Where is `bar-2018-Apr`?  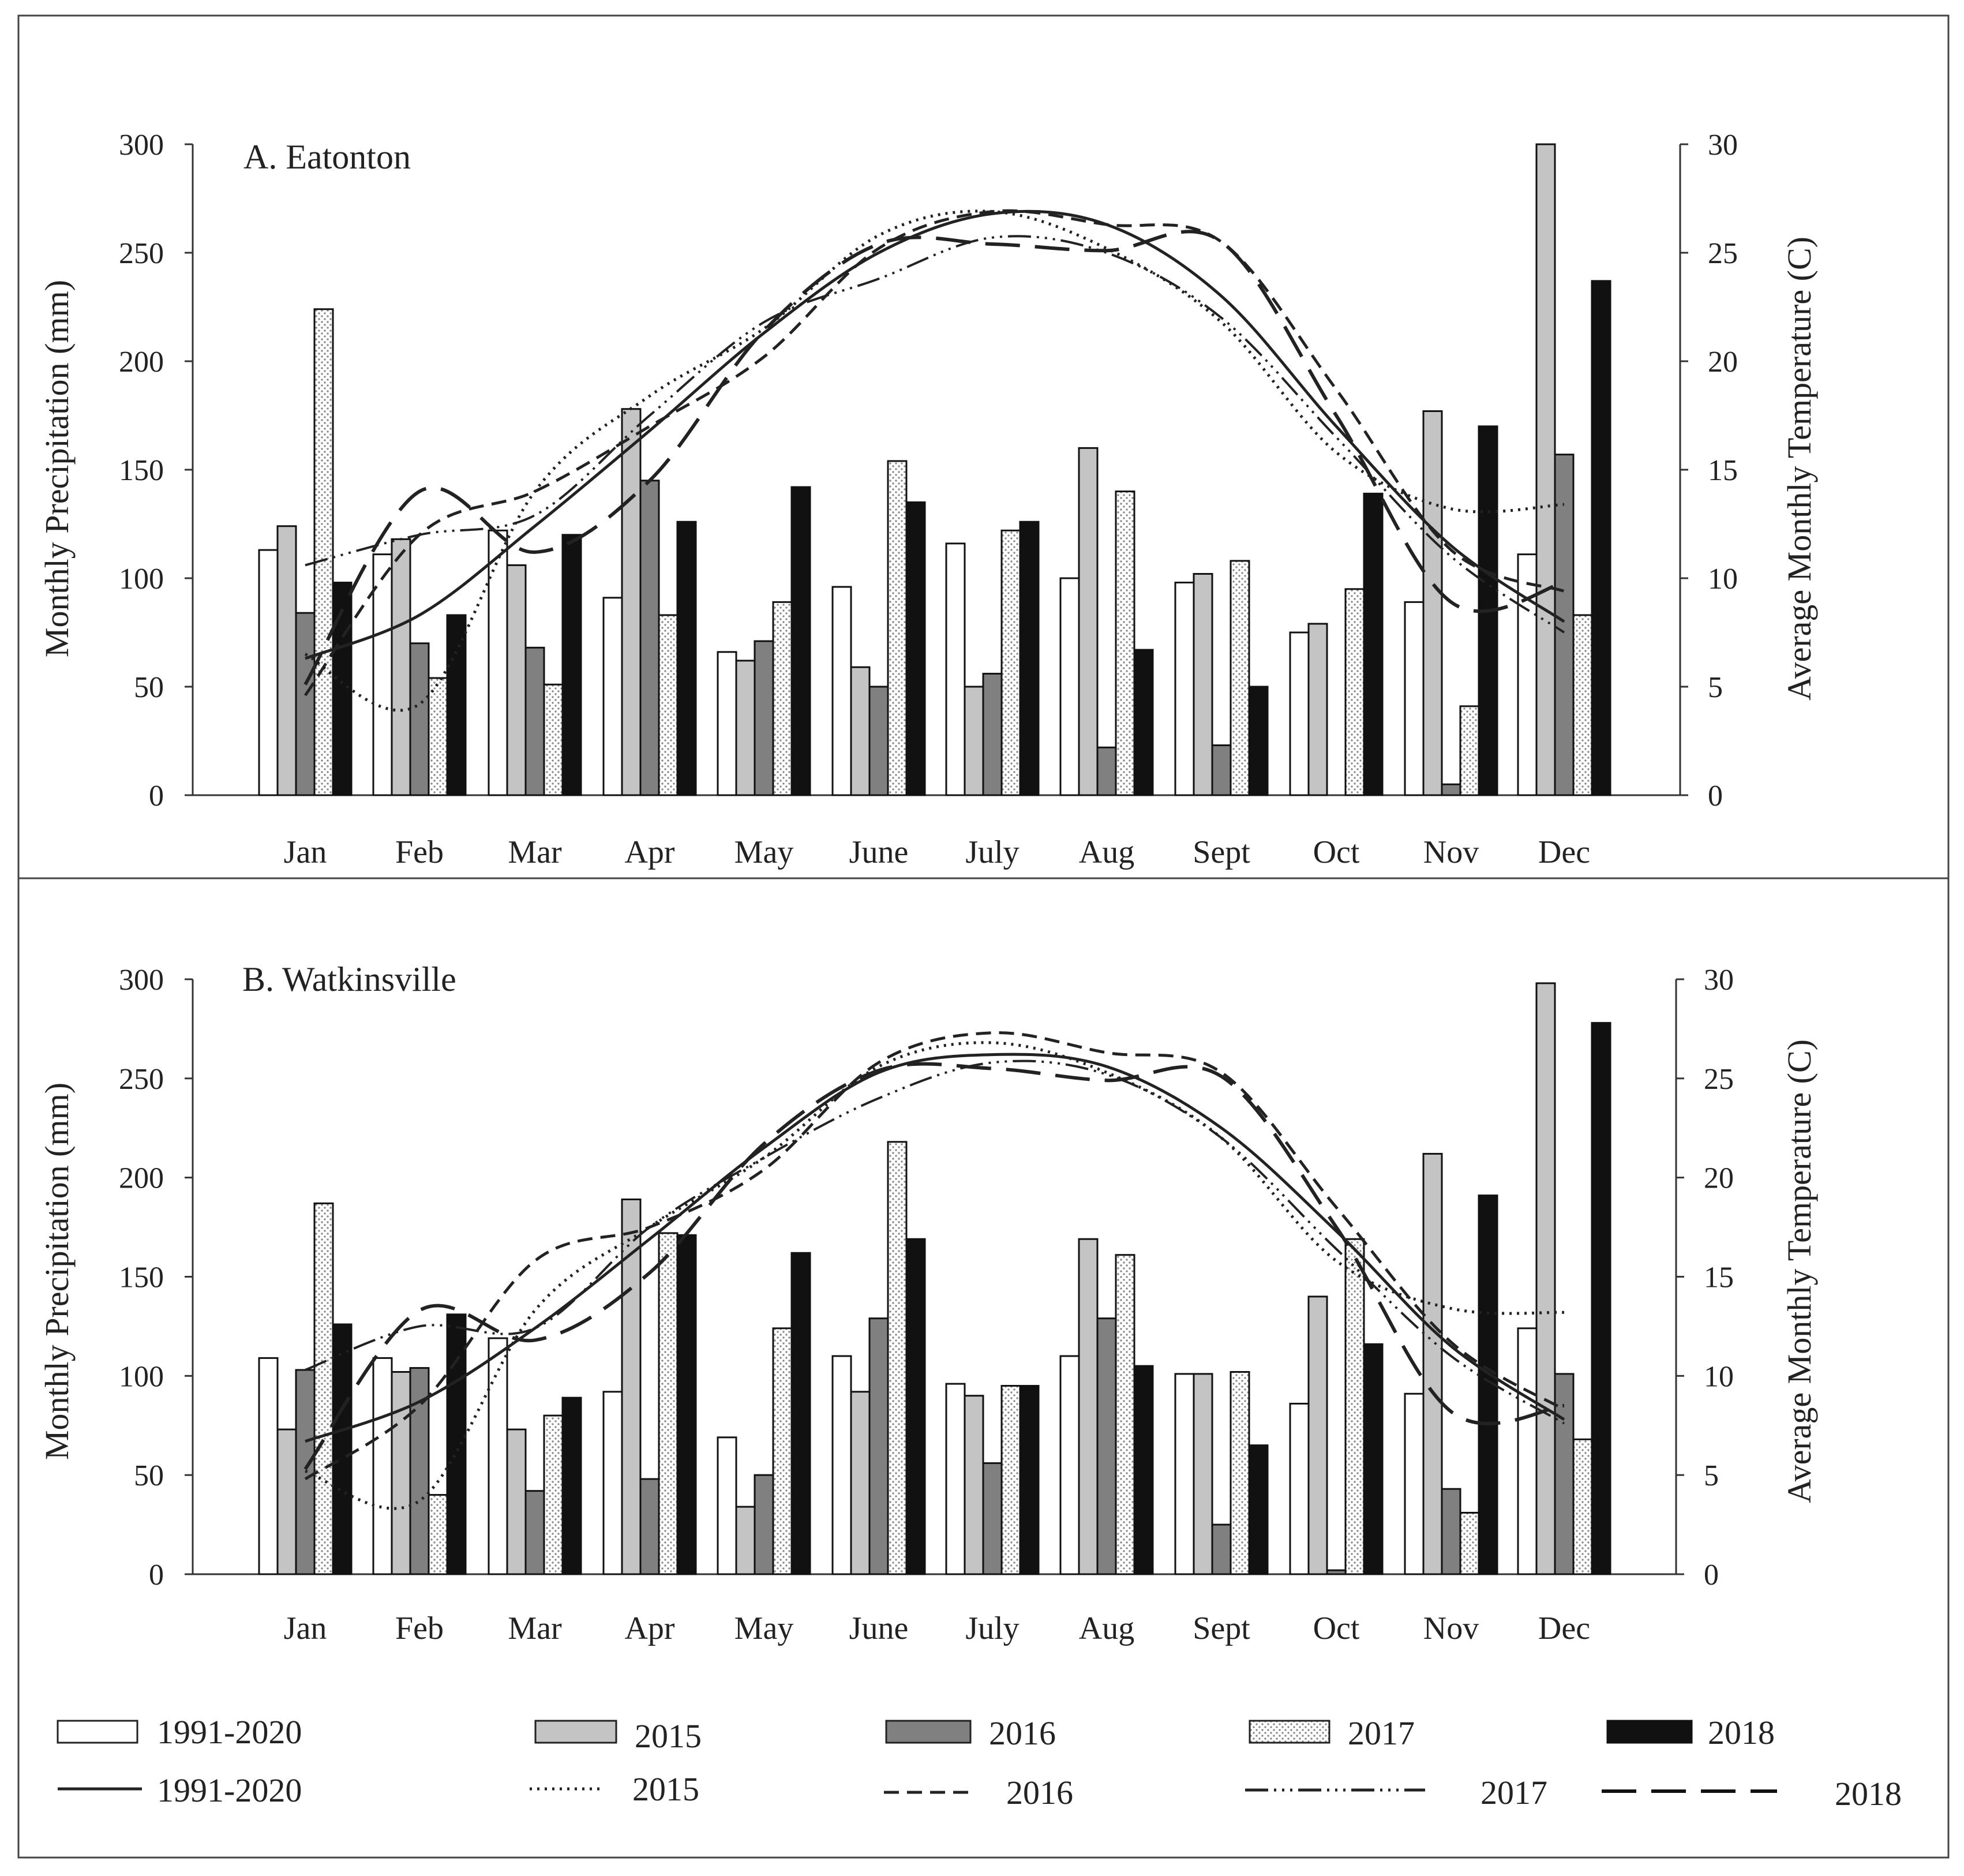
bar-2018-Apr is located at coordinates (687, 1404).